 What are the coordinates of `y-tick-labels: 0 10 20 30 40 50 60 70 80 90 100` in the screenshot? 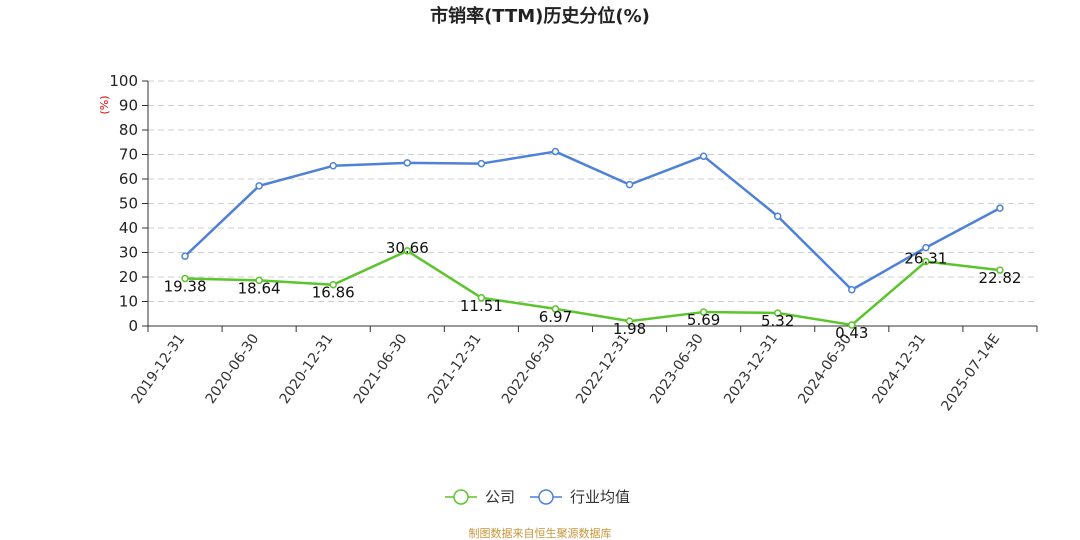 It's located at (123, 203).